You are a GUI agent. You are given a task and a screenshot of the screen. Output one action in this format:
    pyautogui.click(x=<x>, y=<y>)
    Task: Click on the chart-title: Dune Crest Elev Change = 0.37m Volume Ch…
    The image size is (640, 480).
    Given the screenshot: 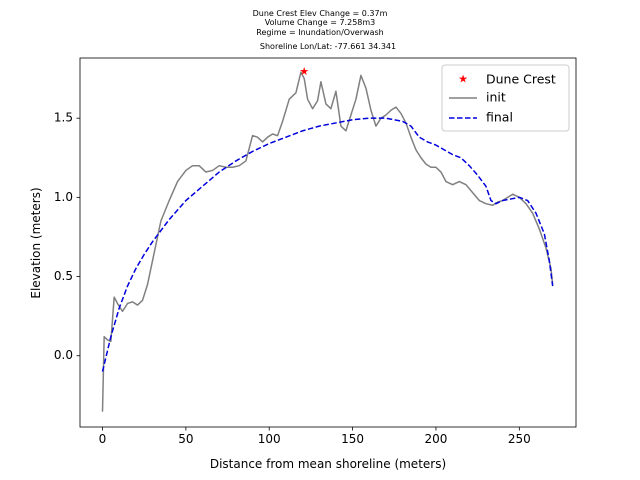 What is the action you would take?
    pyautogui.click(x=324, y=30)
    